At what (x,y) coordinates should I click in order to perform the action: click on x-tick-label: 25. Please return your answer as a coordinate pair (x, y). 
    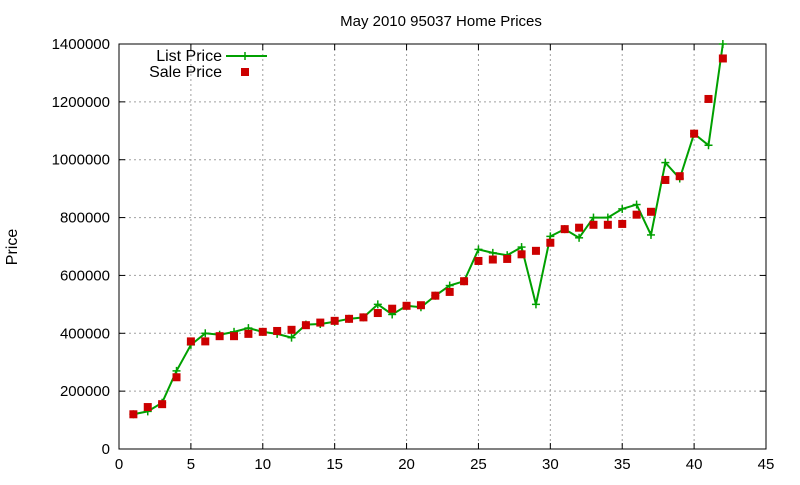
    Looking at the image, I should click on (478, 464).